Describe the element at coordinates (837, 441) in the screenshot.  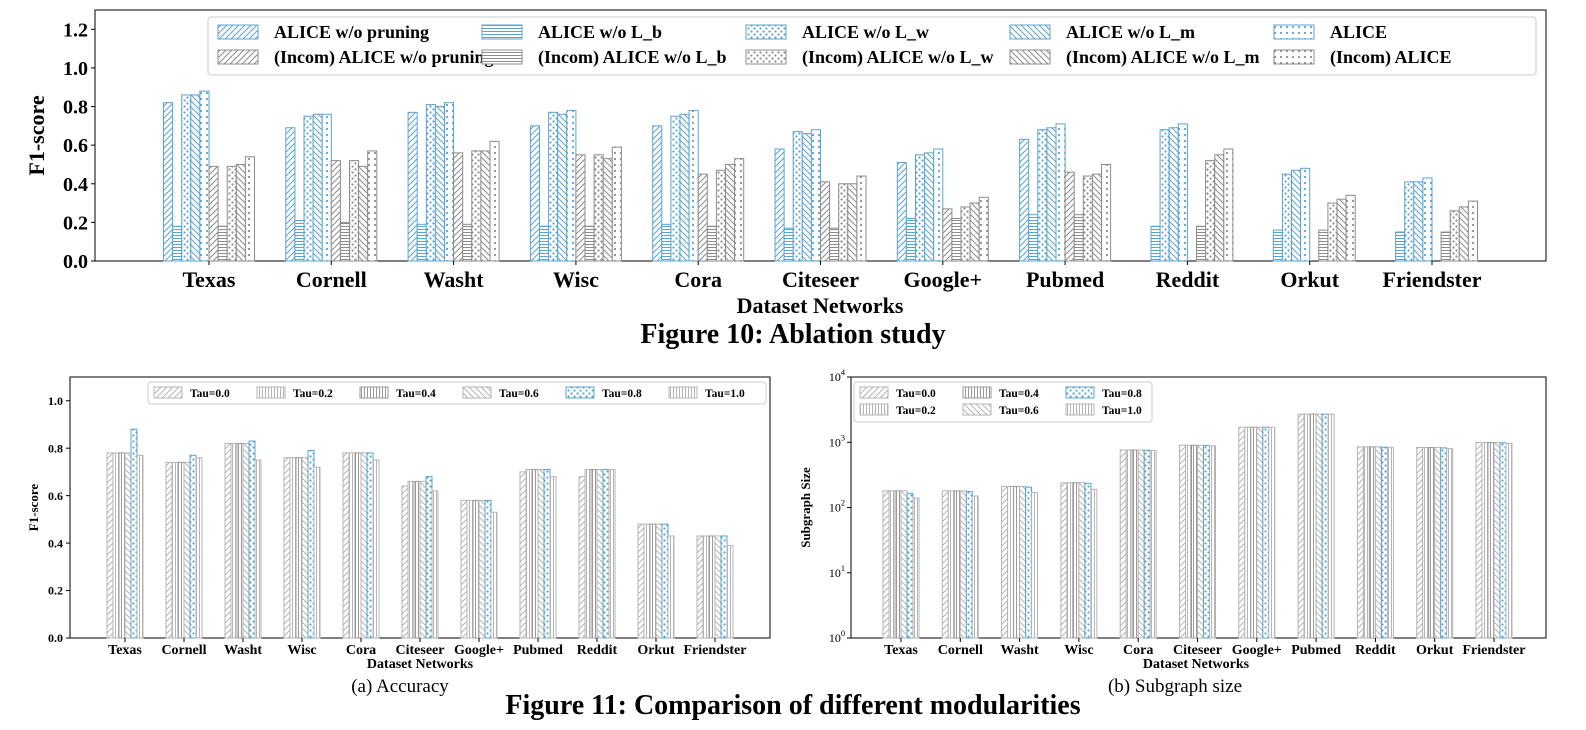
I see `y-tick-label: 10³` at that location.